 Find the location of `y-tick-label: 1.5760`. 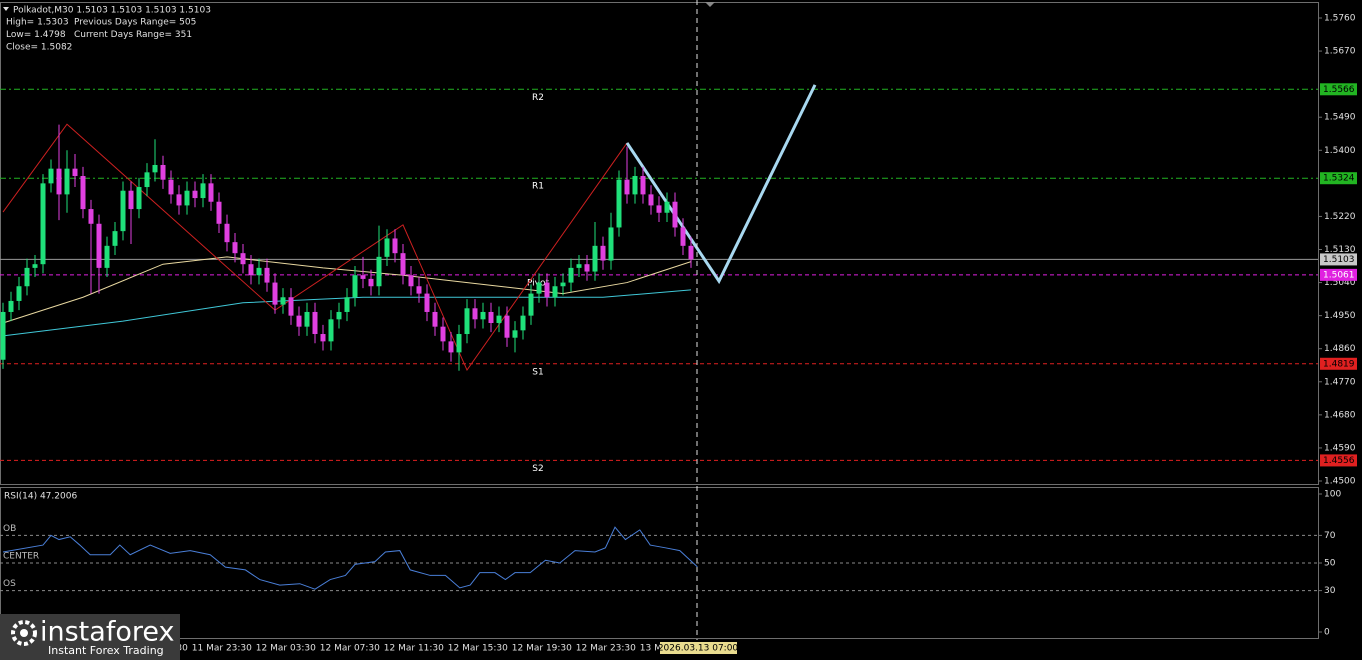

y-tick-label: 1.5760 is located at coordinates (1340, 19).